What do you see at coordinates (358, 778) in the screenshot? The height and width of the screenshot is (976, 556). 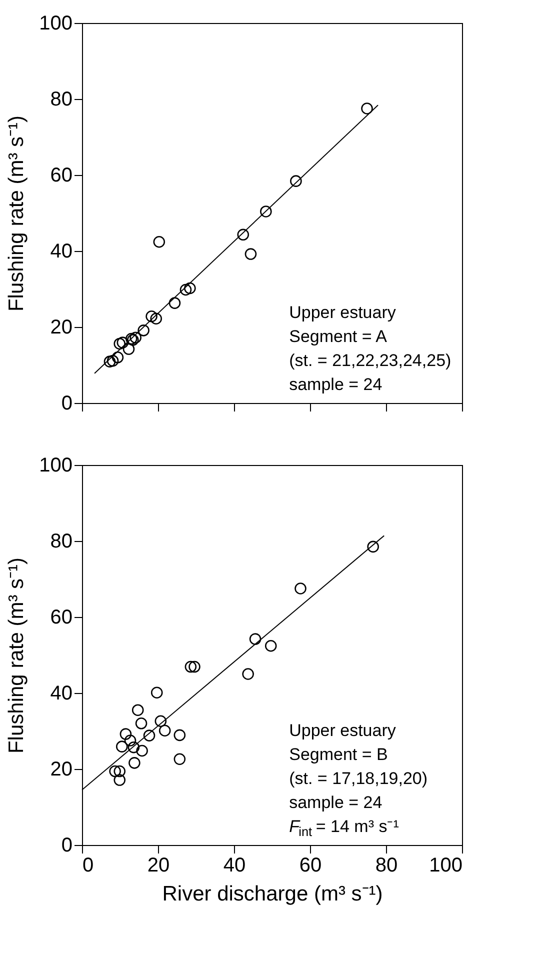 I see `annotation: (st. = 17,18,19,20)` at bounding box center [358, 778].